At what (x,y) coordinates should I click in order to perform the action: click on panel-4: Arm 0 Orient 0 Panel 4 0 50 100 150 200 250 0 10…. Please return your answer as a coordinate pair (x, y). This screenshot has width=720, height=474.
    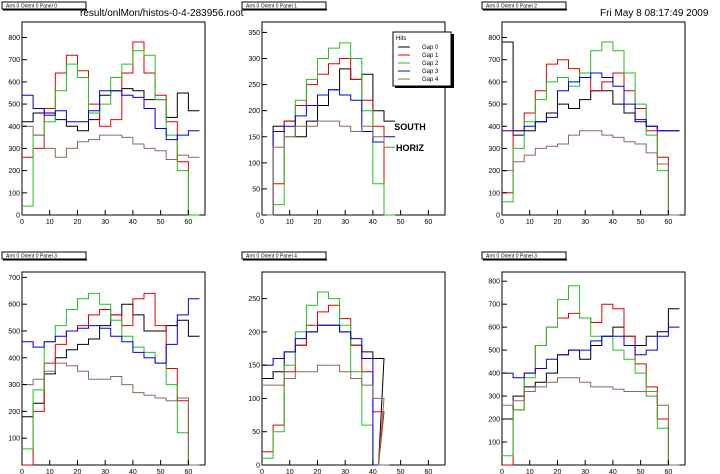
    Looking at the image, I should click on (343, 362).